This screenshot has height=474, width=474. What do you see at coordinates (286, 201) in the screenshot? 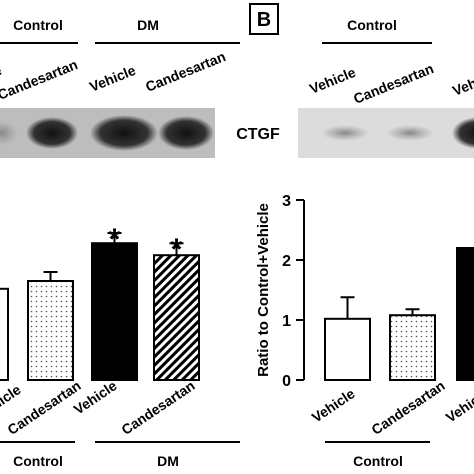
I see `y-tick-label: 3` at bounding box center [286, 201].